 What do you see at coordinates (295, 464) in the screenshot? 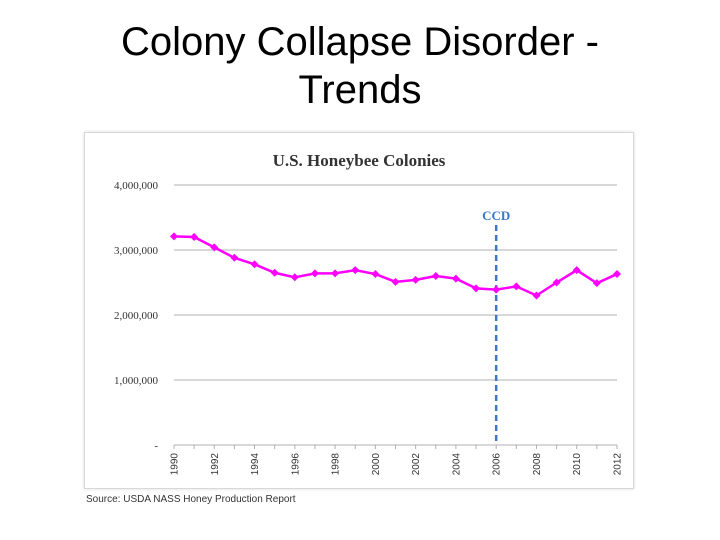
I see `x-tick-label: 1996` at bounding box center [295, 464].